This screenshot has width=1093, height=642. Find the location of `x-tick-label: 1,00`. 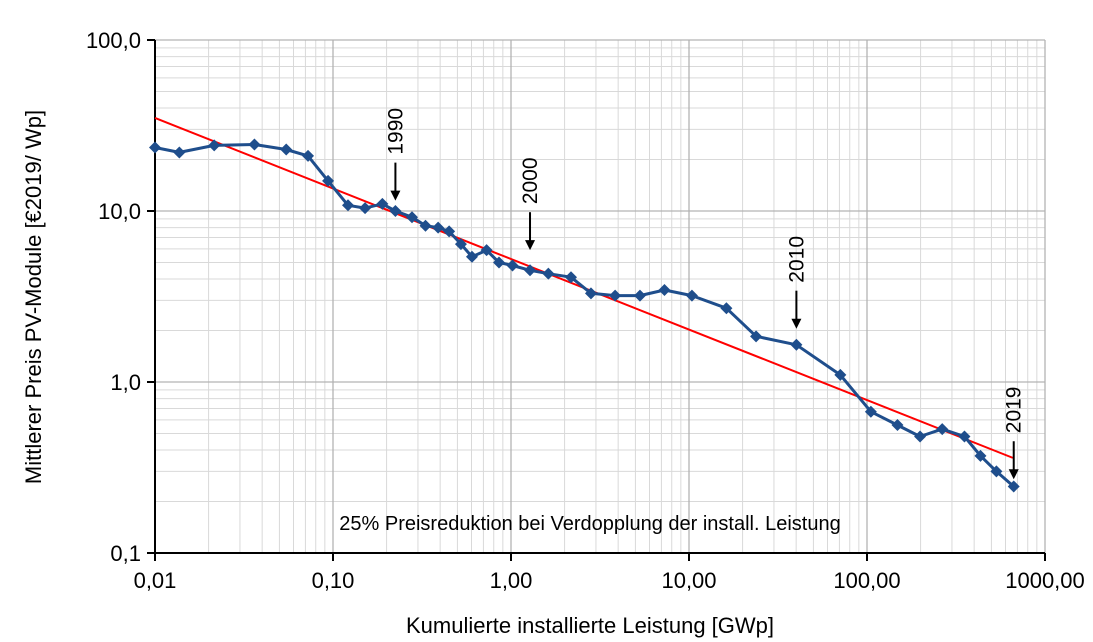

x-tick-label: 1,00 is located at coordinates (511, 580).